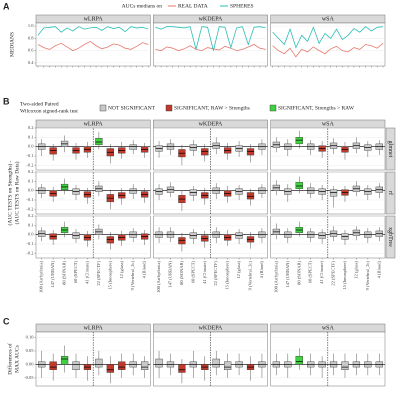 Image resolution: width=400 pixels, height=400 pixels. What do you see at coordinates (316, 108) in the screenshot?
I see `legend-label: SIGNIFICANT, Strengths > RAW` at bounding box center [316, 108].